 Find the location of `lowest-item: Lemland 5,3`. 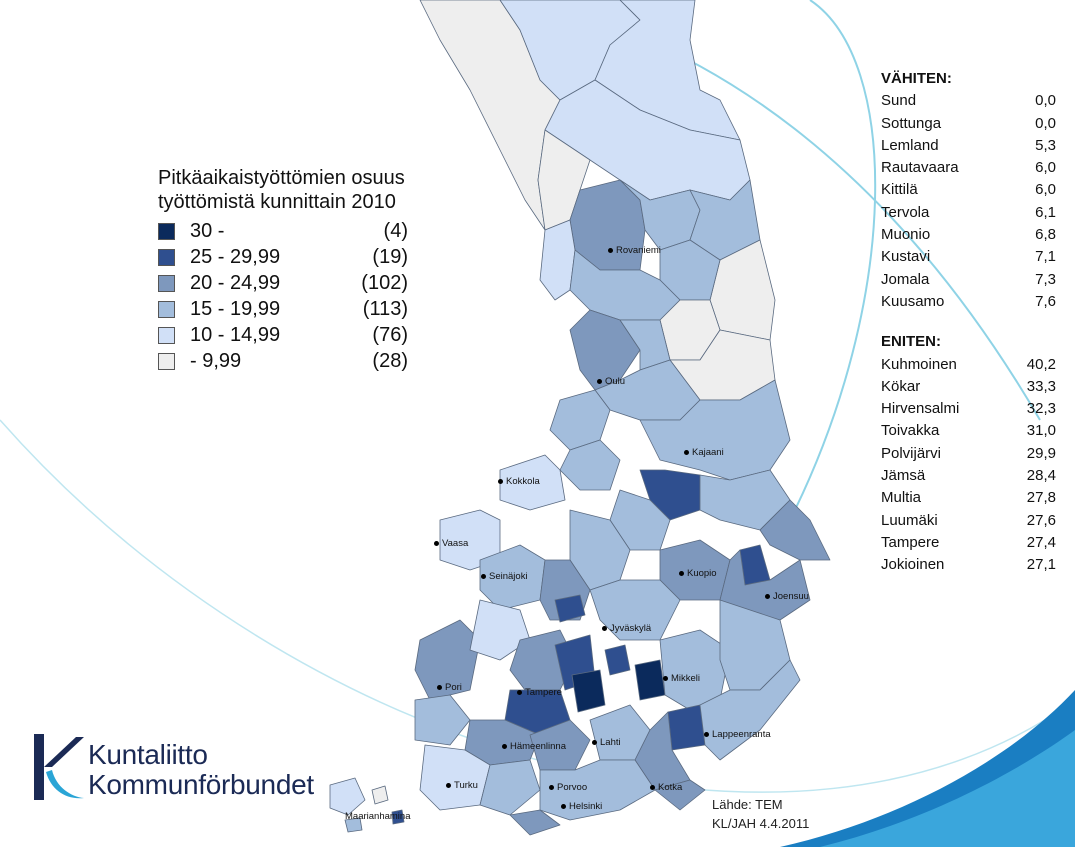

lowest-item: Lemland 5,3 is located at coordinates (968, 146).